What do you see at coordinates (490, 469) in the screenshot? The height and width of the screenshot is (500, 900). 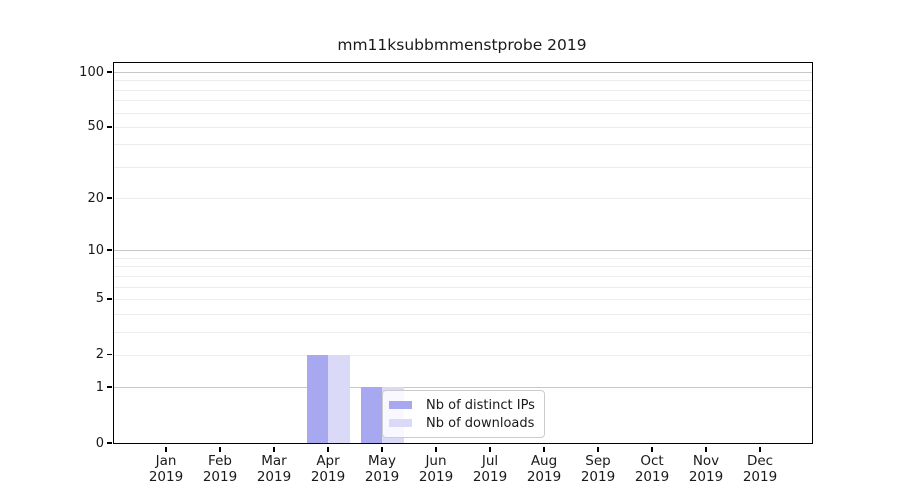 I see `x-axis-tick-label: Jul 2019` at bounding box center [490, 469].